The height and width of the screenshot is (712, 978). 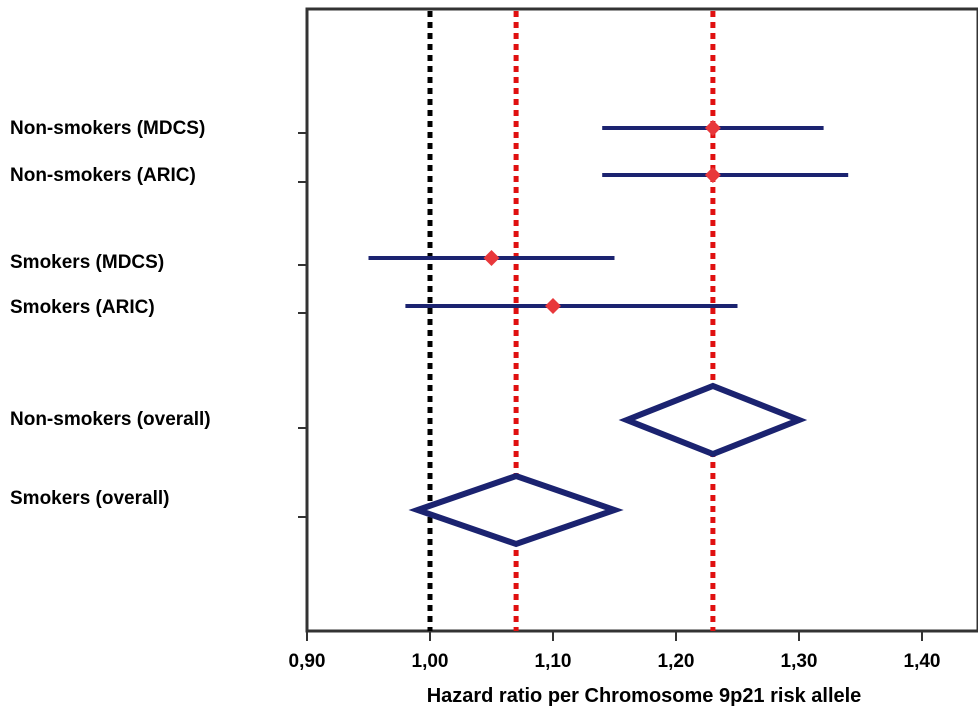 What do you see at coordinates (553, 661) in the screenshot?
I see `x-tick-label-3: 1,10` at bounding box center [553, 661].